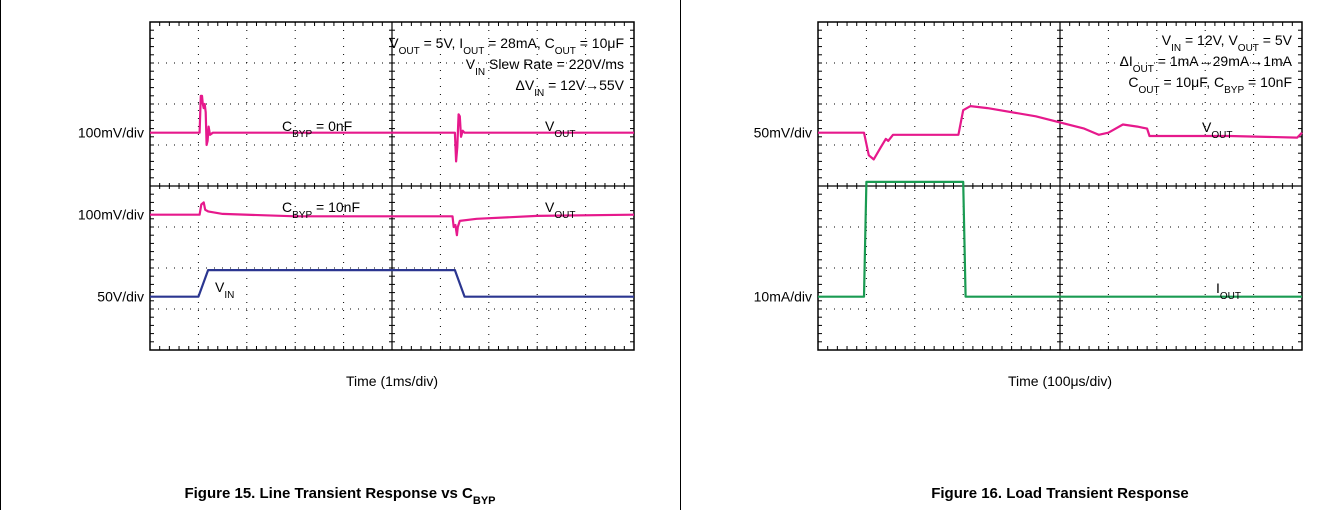 The height and width of the screenshot is (510, 1342). I want to click on series-condition-label-part: = 0nF, so click(332, 126).